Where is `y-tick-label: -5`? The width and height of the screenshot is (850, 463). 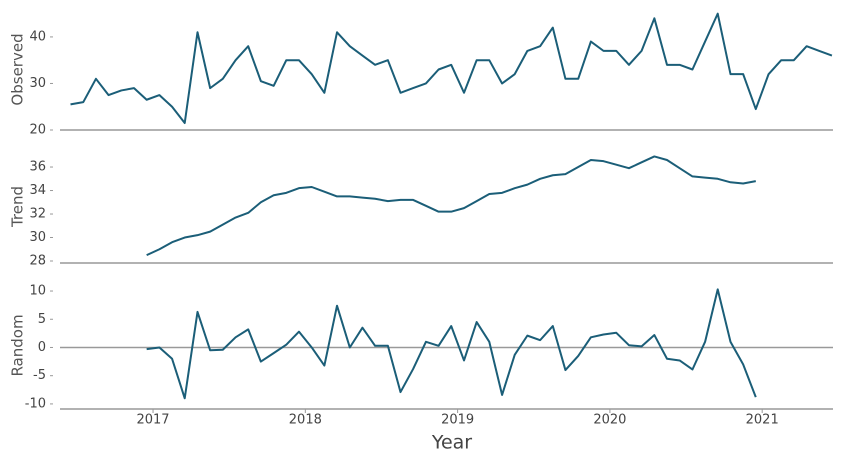
y-tick-label: -5 is located at coordinates (39, 375).